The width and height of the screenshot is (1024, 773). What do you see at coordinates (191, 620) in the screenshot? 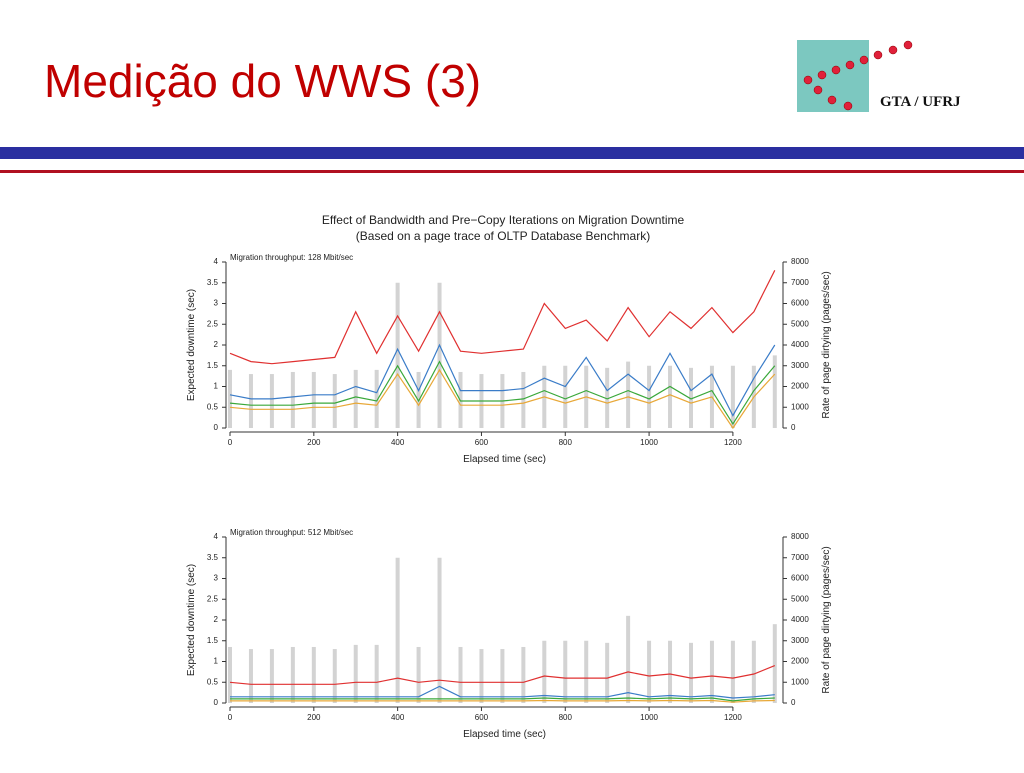
I see `y-axis-label: Expected downtime (sec)` at bounding box center [191, 620].